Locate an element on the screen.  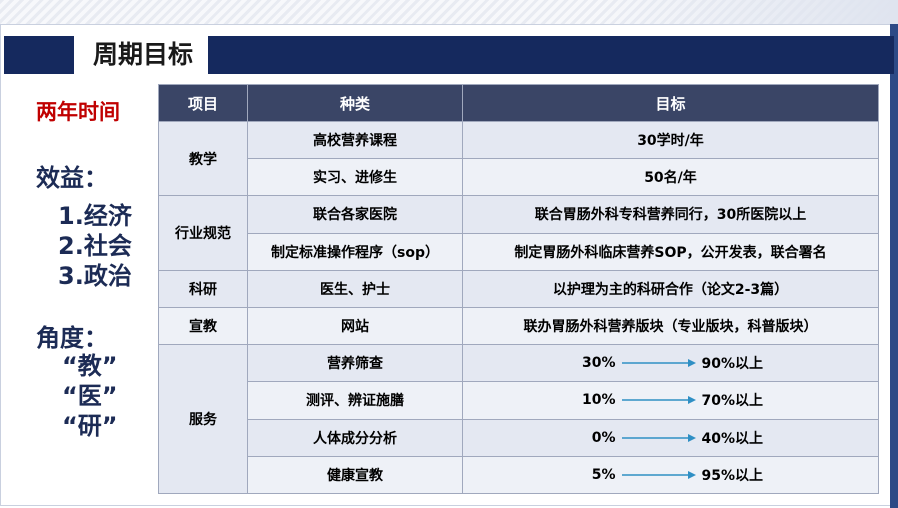
top-stripe-accent is located at coordinates (748, 12).